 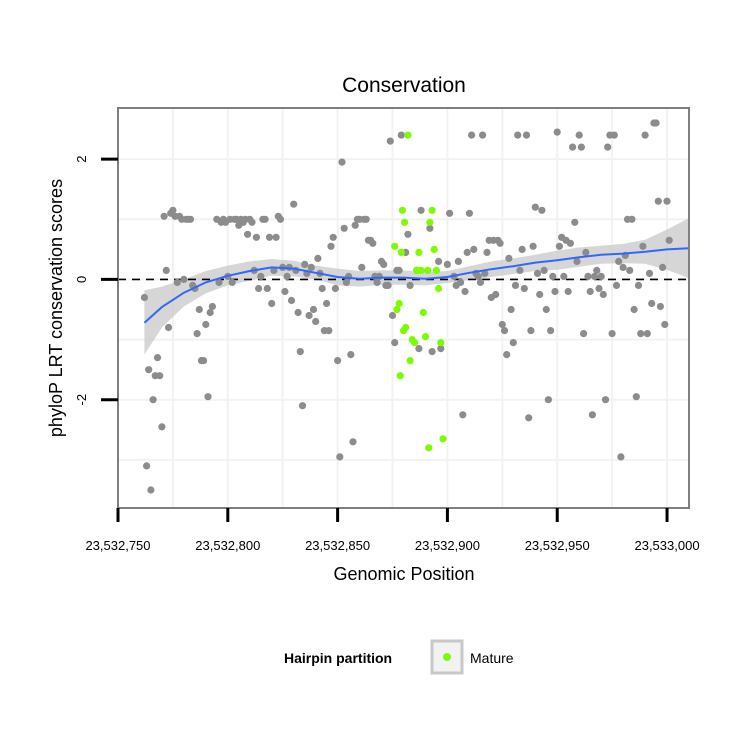 What do you see at coordinates (666, 545) in the screenshot?
I see `x-tick-label-5: 23,533,000` at bounding box center [666, 545].